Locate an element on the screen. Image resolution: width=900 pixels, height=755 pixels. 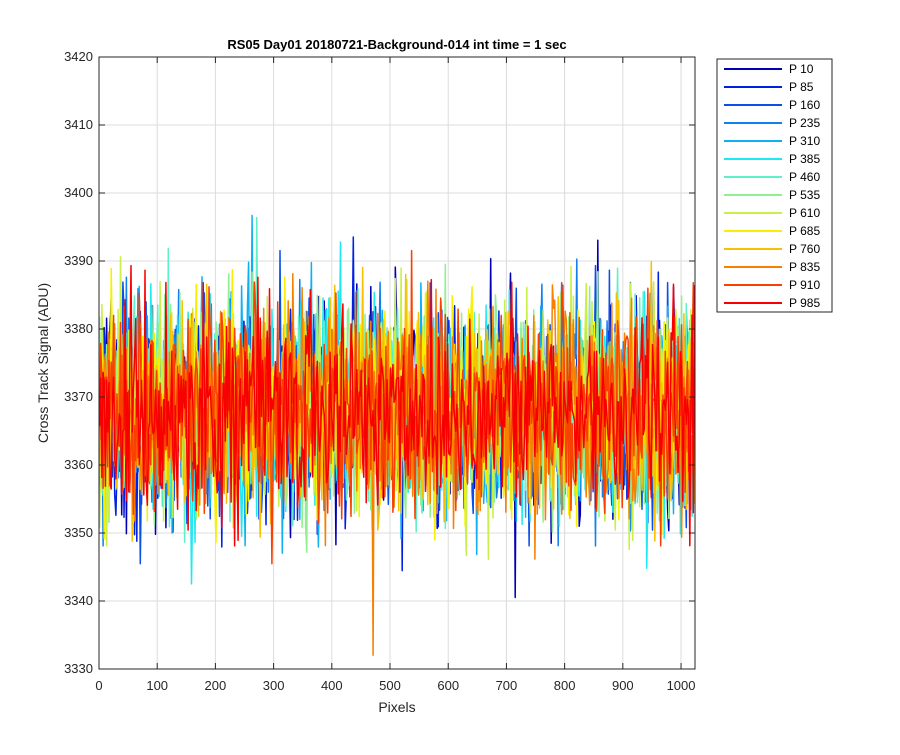
x-tick-label: 500 is located at coordinates (390, 685).